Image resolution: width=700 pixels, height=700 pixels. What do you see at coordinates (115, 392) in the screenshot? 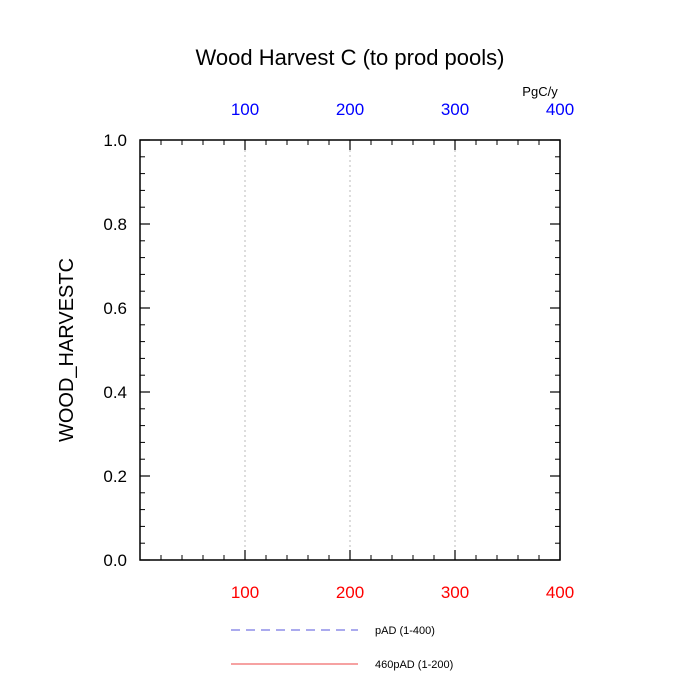
I see `y-tick-label: 0.4` at bounding box center [115, 392].